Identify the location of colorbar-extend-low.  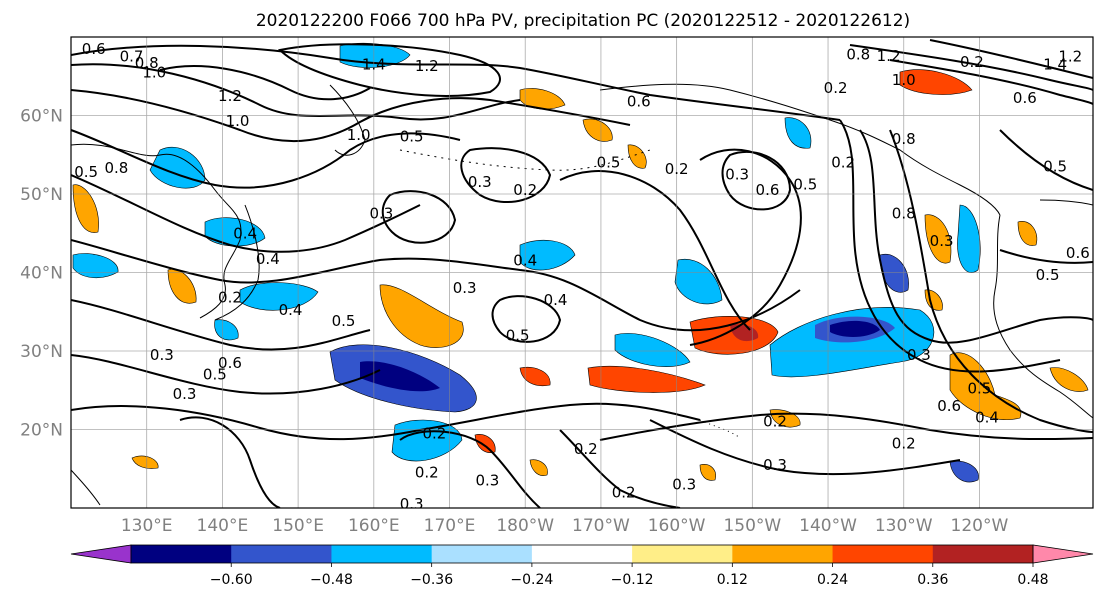
(101, 554).